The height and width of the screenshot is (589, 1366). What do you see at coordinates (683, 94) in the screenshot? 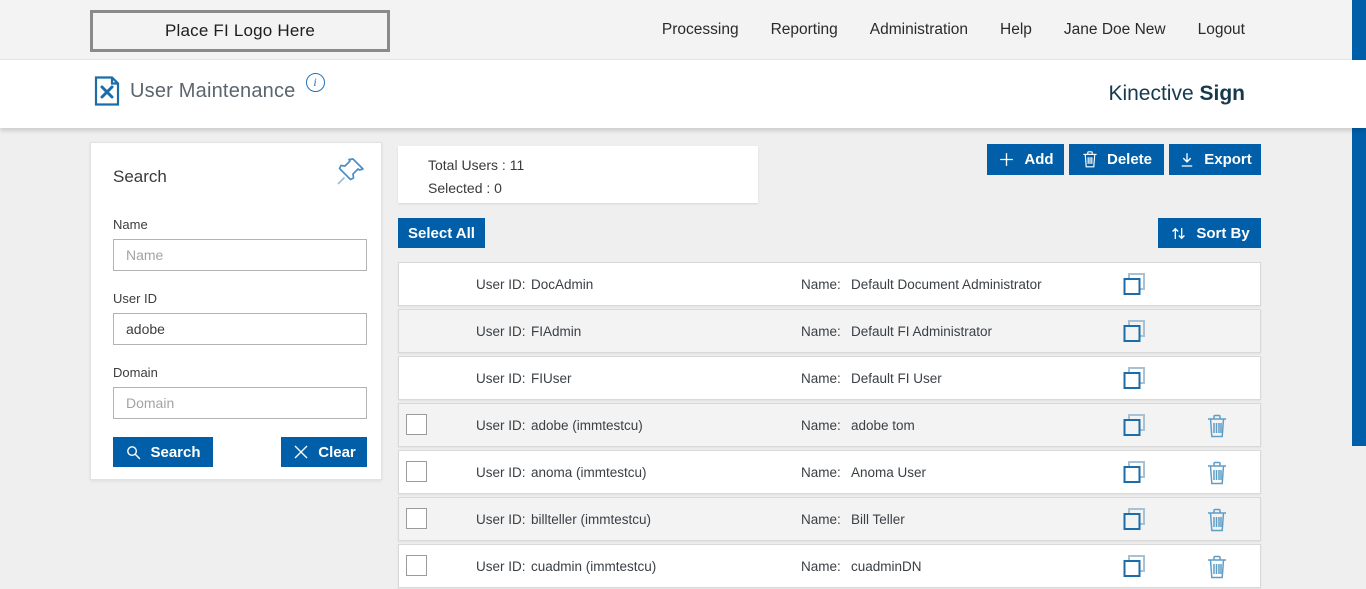
I see `page-header: User Maintenance i Kinective Sign` at bounding box center [683, 94].